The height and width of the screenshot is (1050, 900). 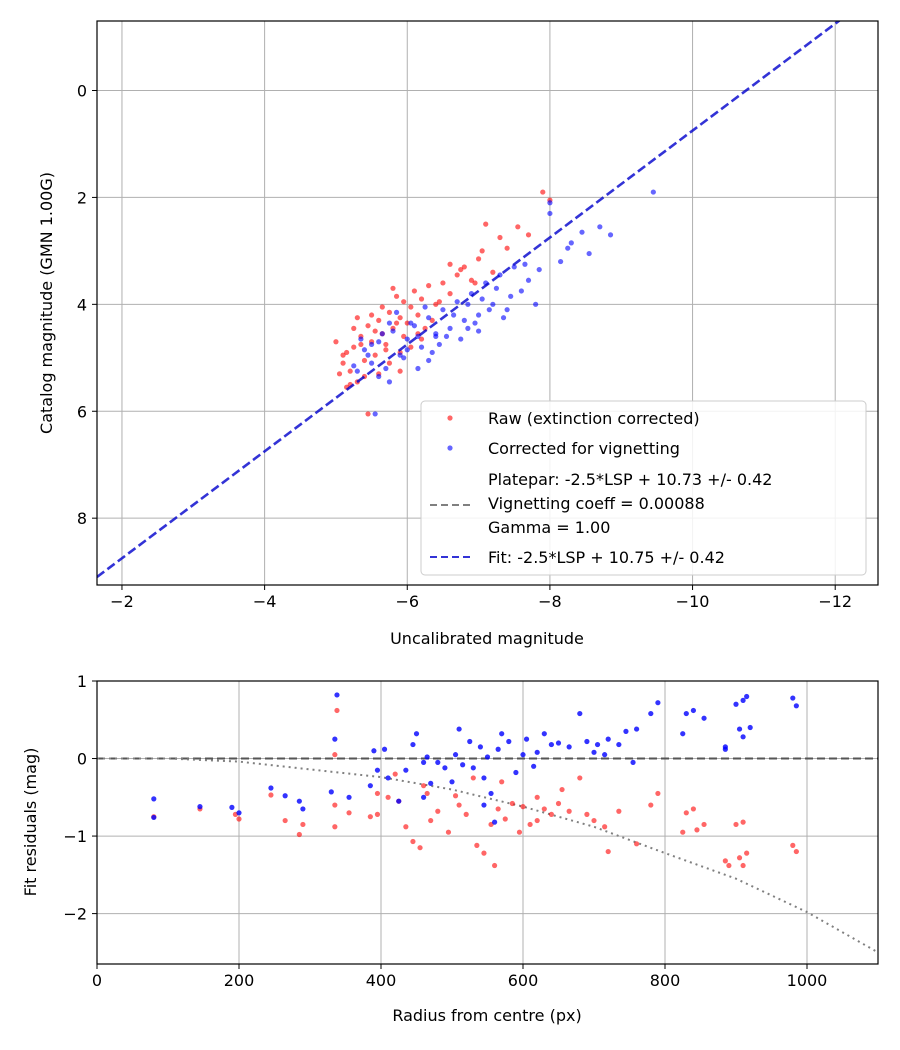 What do you see at coordinates (265, 601) in the screenshot?
I see `top-x-tick-label: −4` at bounding box center [265, 601].